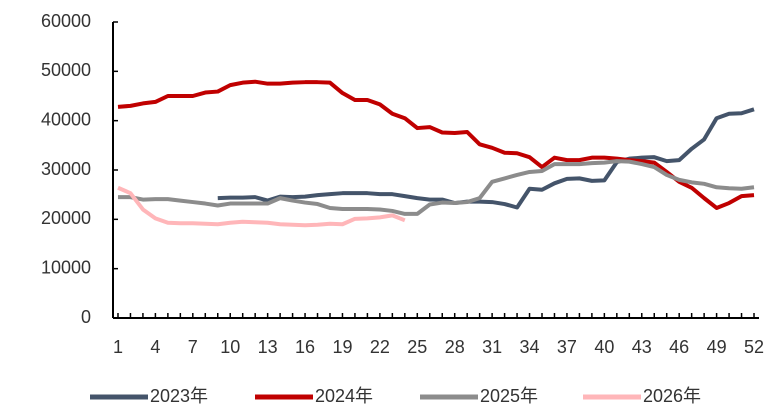 The height and width of the screenshot is (409, 767). What do you see at coordinates (567, 347) in the screenshot?
I see `x-tick-label: 37` at bounding box center [567, 347].